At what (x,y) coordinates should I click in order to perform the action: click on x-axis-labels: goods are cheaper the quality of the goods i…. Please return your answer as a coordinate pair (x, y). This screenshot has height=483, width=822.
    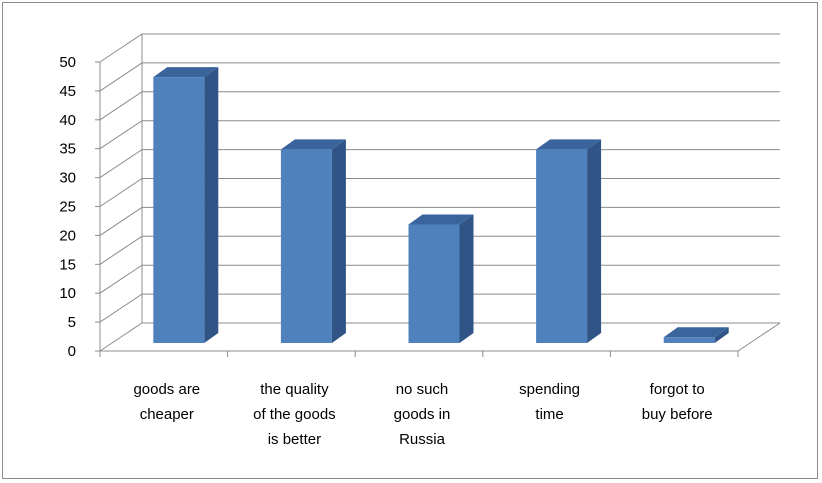
    Looking at the image, I should click on (422, 414).